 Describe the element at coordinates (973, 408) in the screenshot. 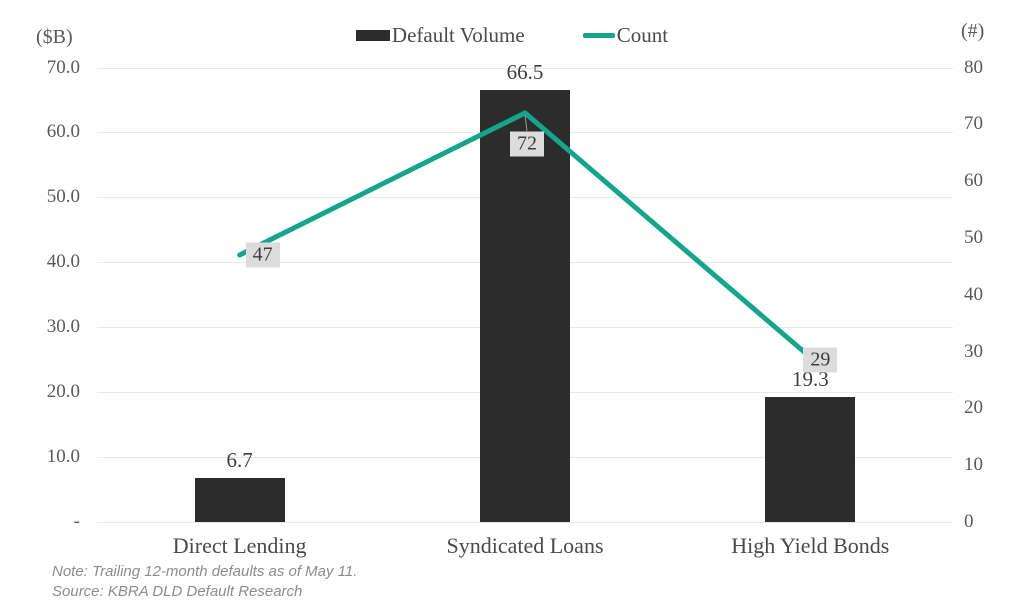

I see `right-axis-tick-label: 20` at that location.